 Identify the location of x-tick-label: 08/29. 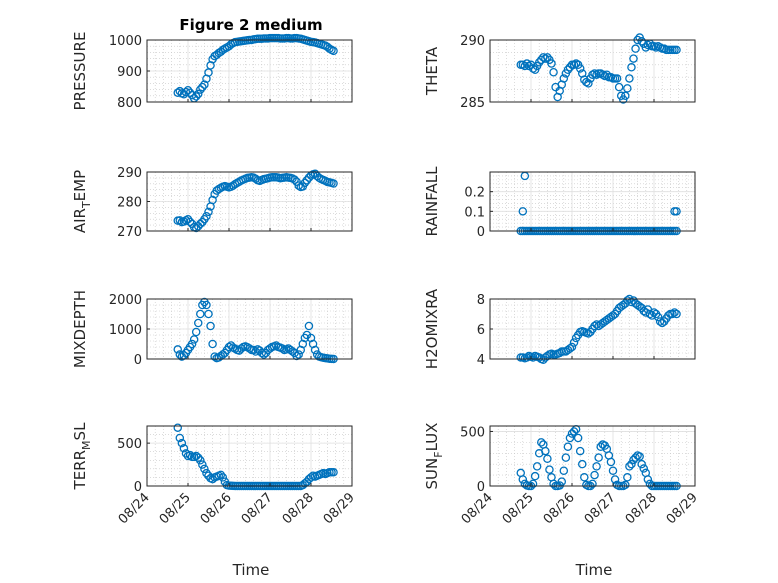
(339, 508).